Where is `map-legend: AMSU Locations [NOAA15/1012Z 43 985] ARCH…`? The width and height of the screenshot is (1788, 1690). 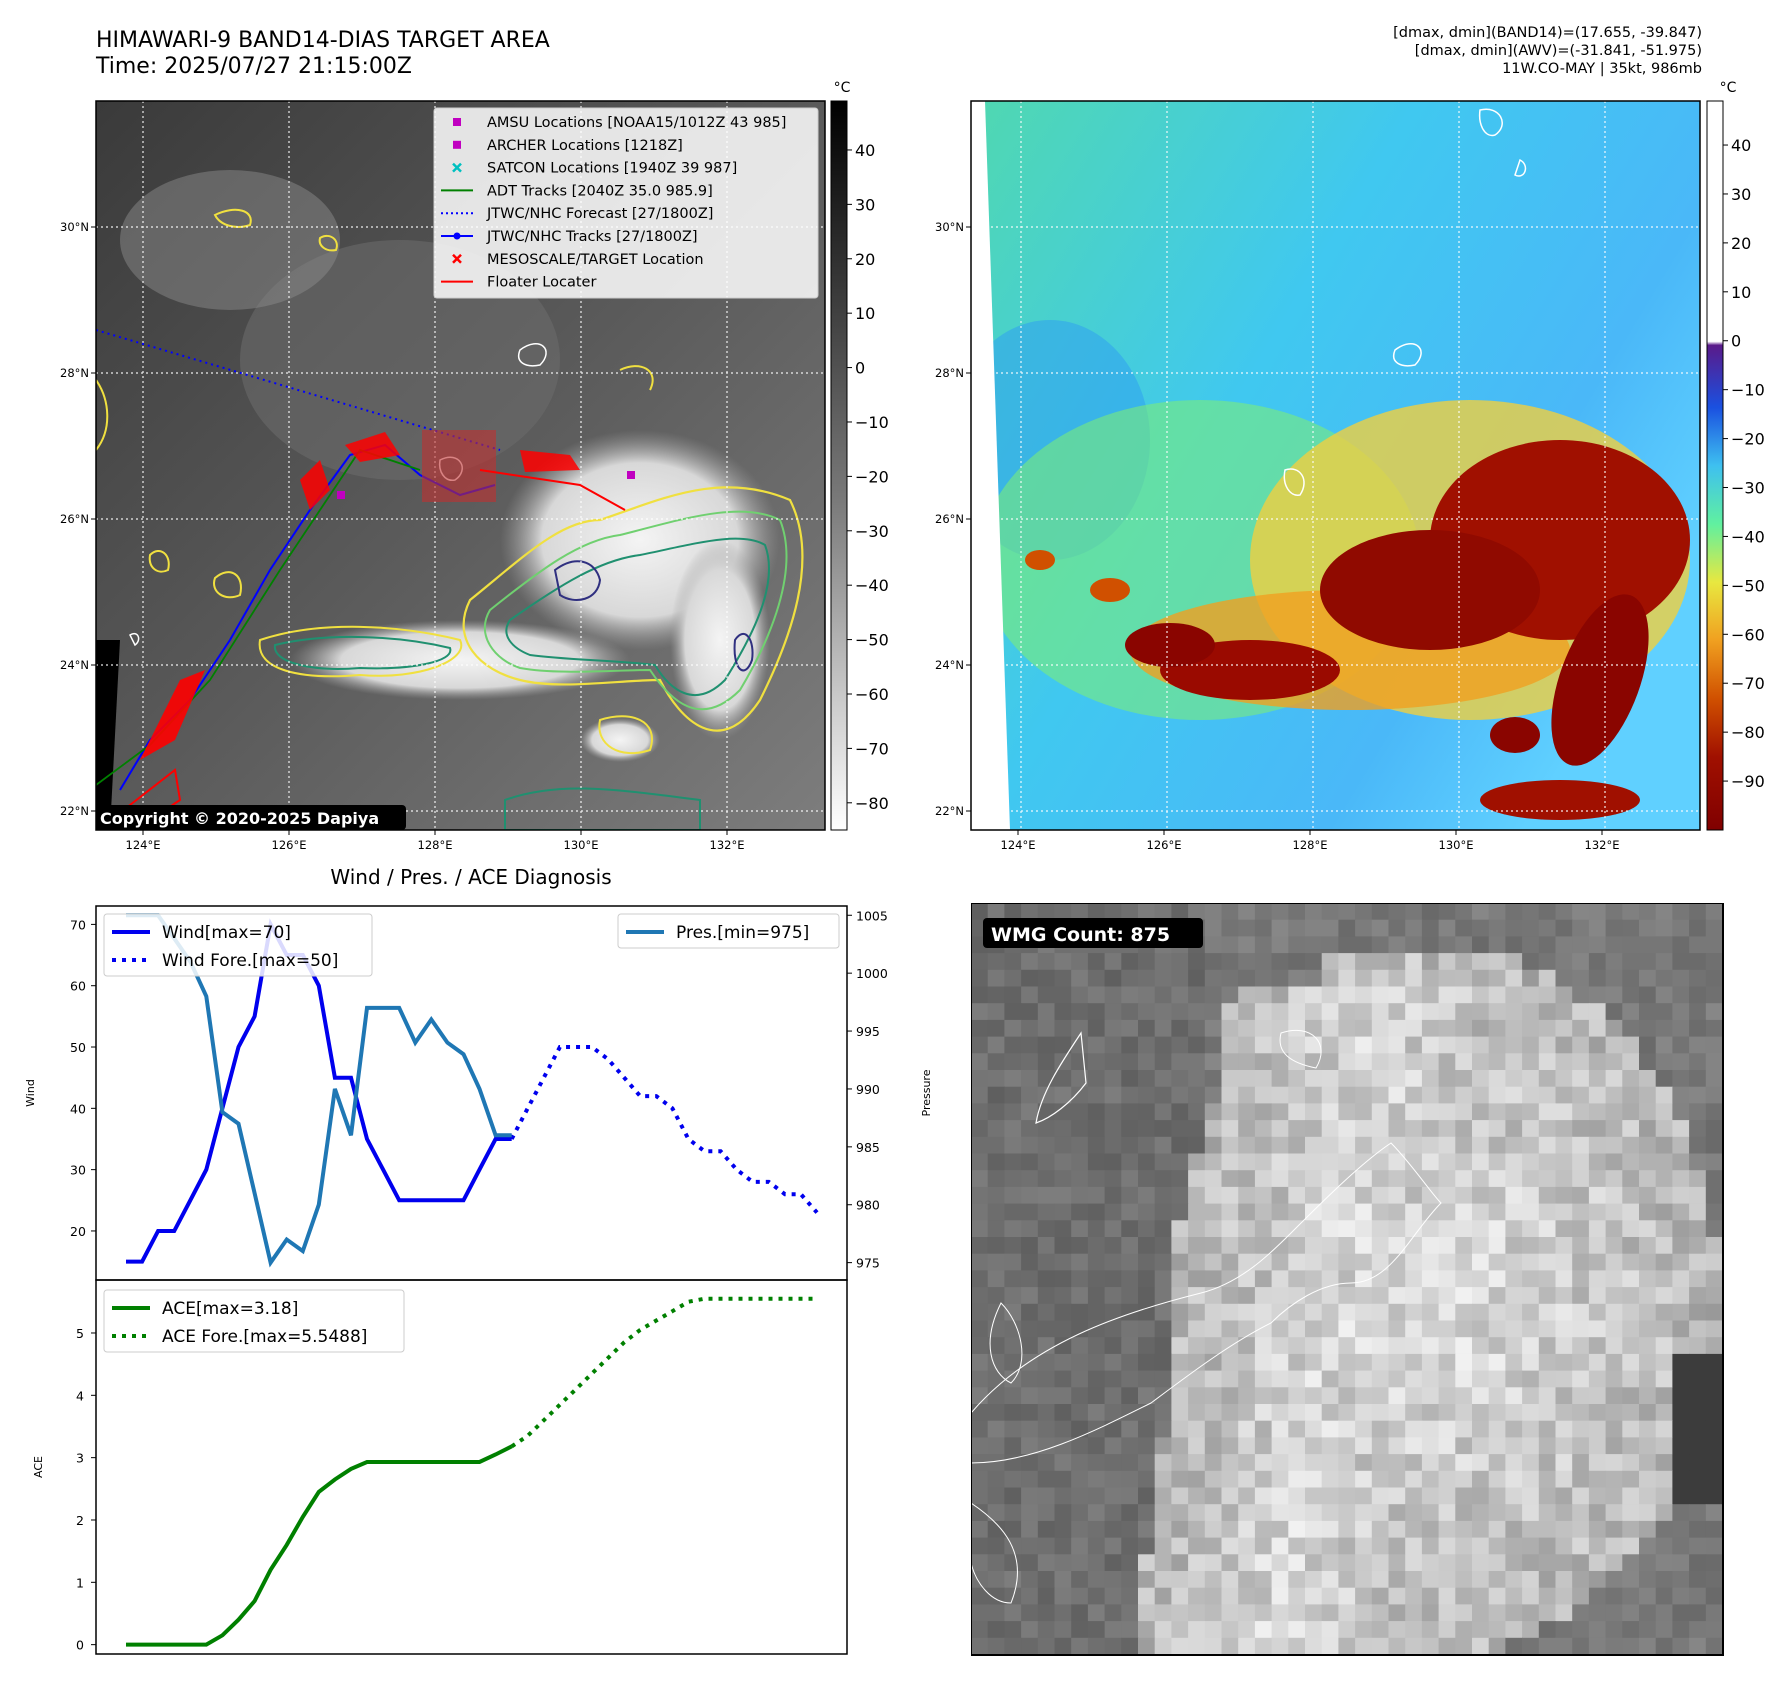 map-legend: AMSU Locations [NOAA15/1012Z 43 985] ARCH… is located at coordinates (626, 203).